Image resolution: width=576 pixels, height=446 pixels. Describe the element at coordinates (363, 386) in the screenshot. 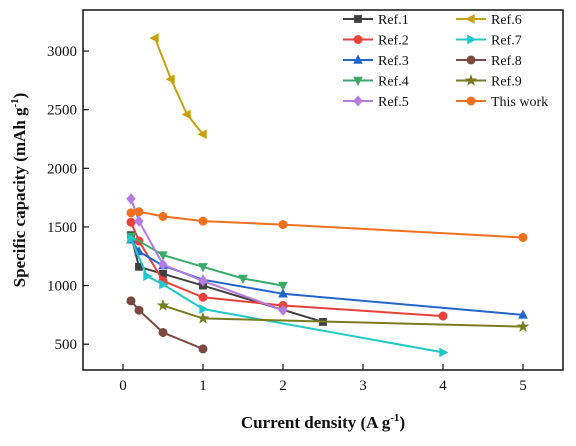

I see `x-tick-label: 3` at that location.